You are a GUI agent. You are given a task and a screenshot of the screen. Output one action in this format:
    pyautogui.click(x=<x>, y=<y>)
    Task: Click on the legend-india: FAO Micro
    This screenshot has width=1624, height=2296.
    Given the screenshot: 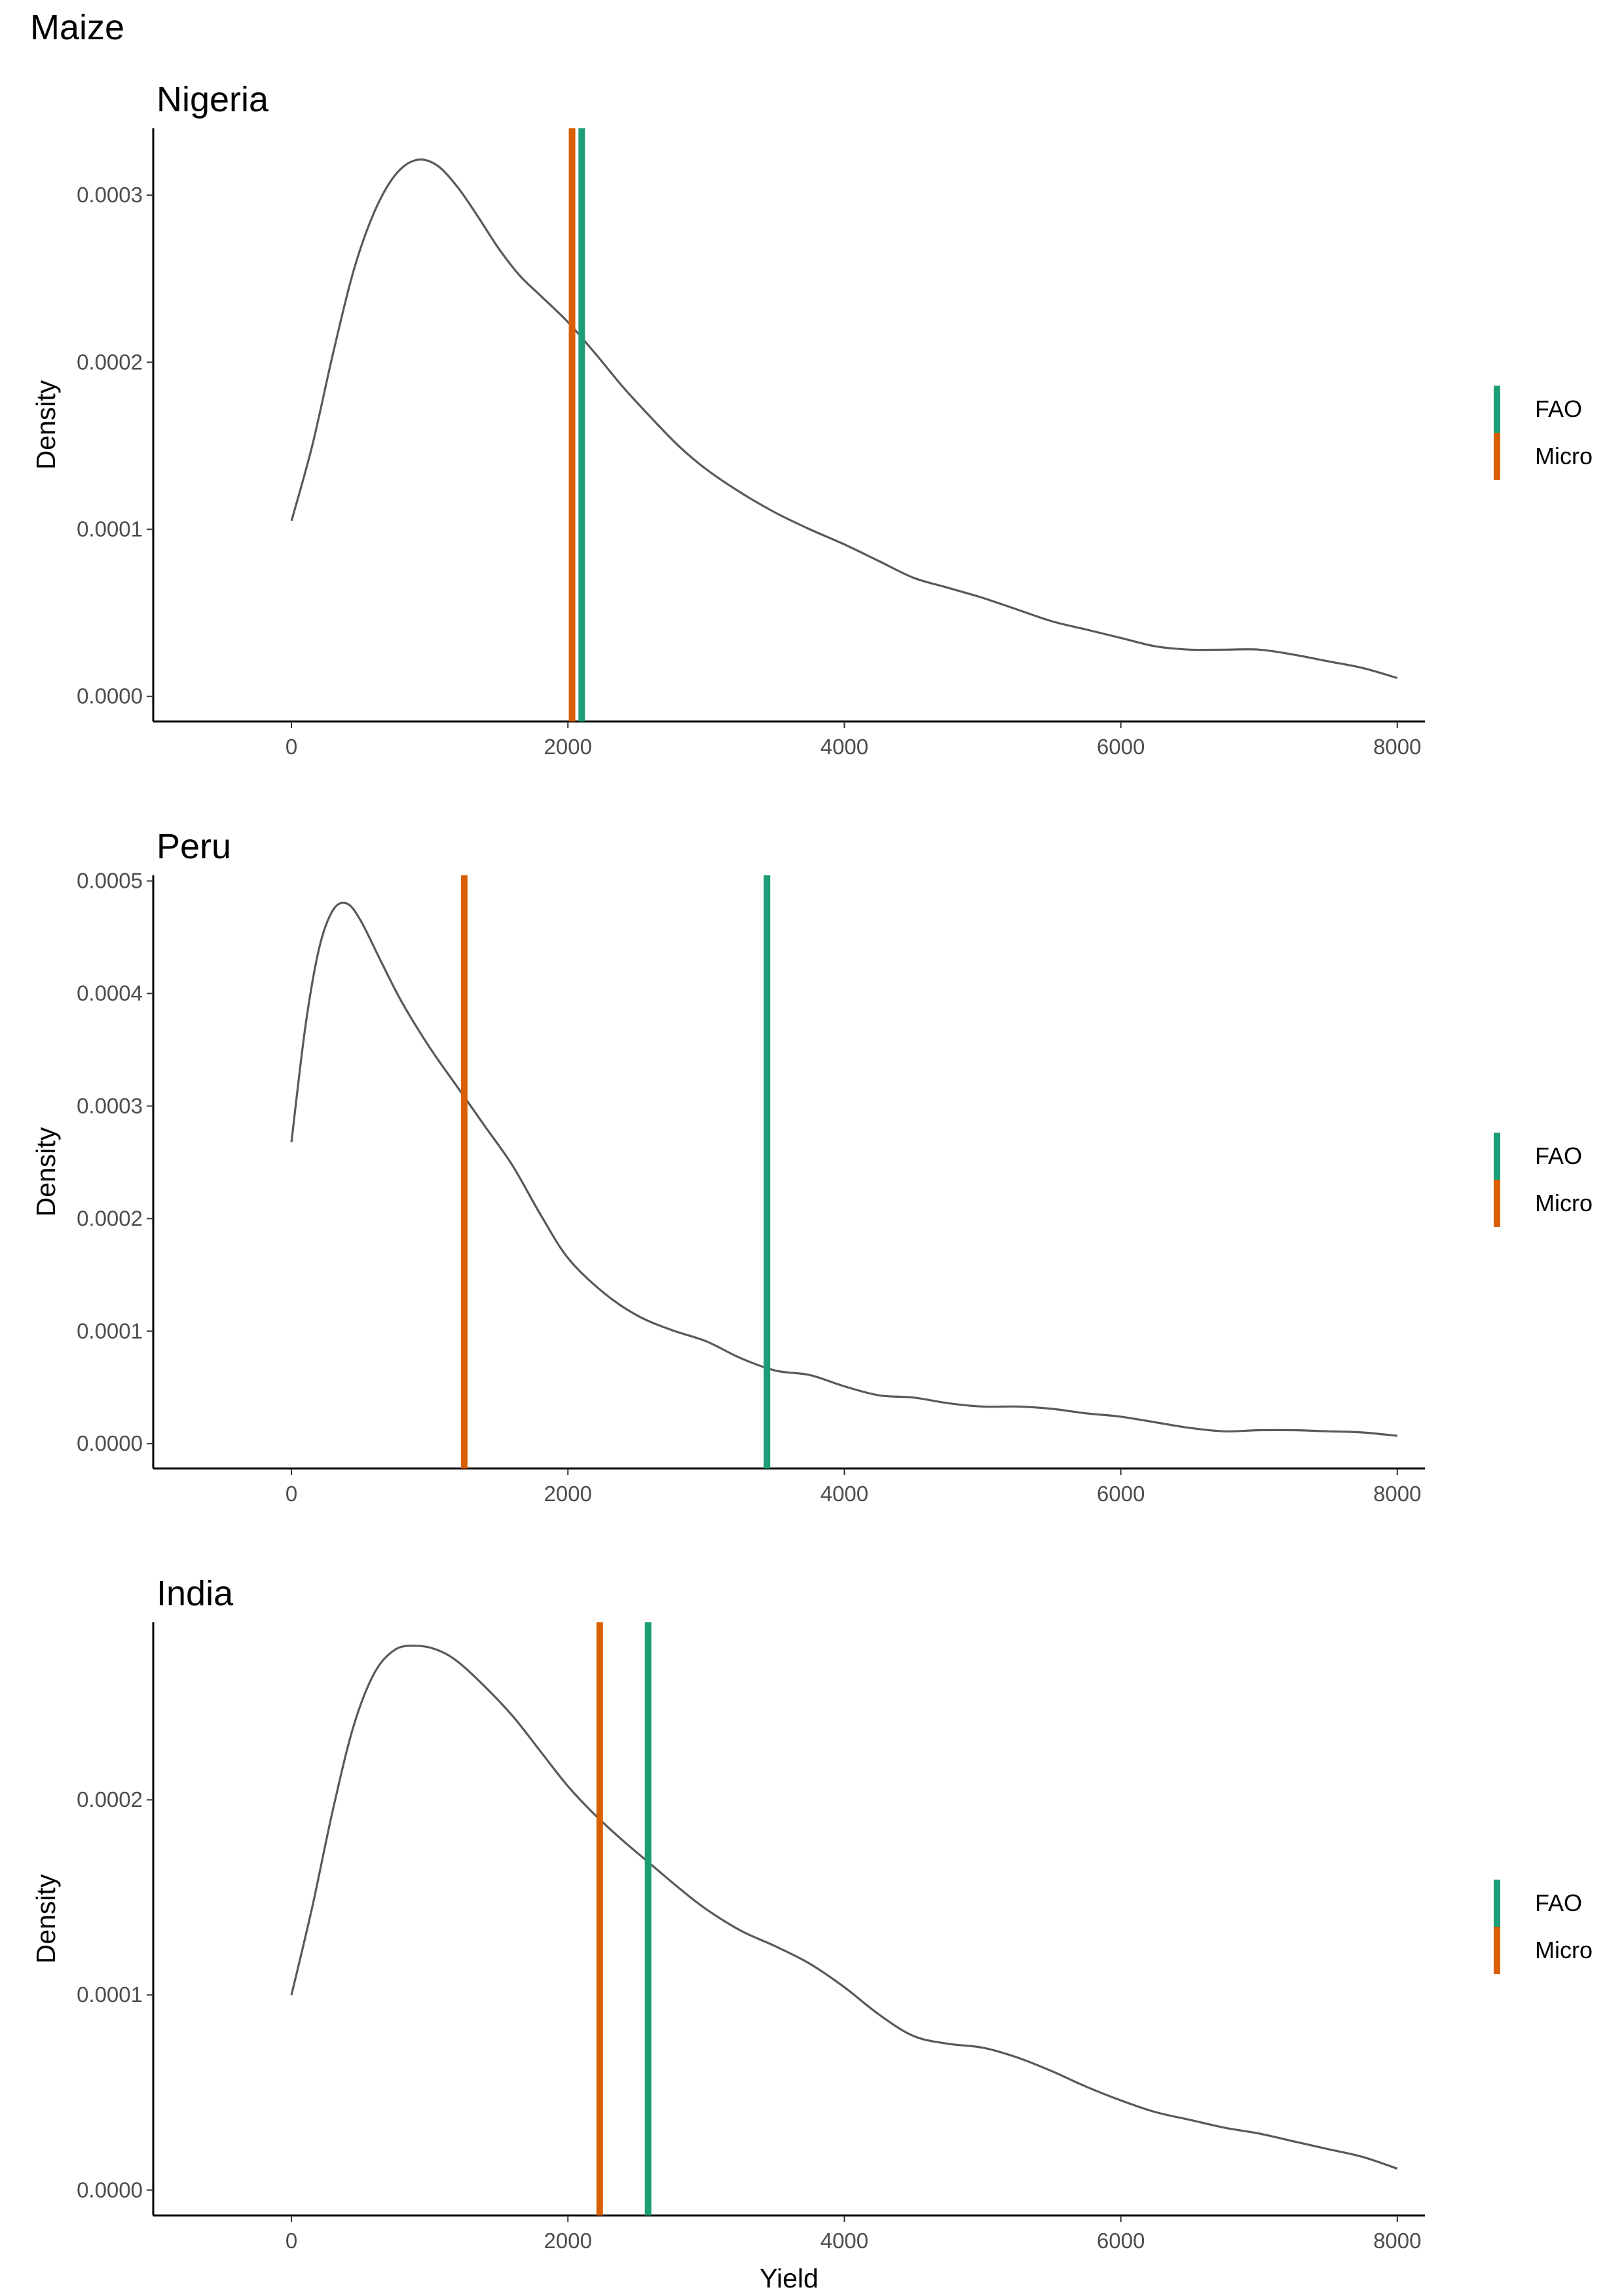 What is the action you would take?
    pyautogui.click(x=1543, y=1927)
    